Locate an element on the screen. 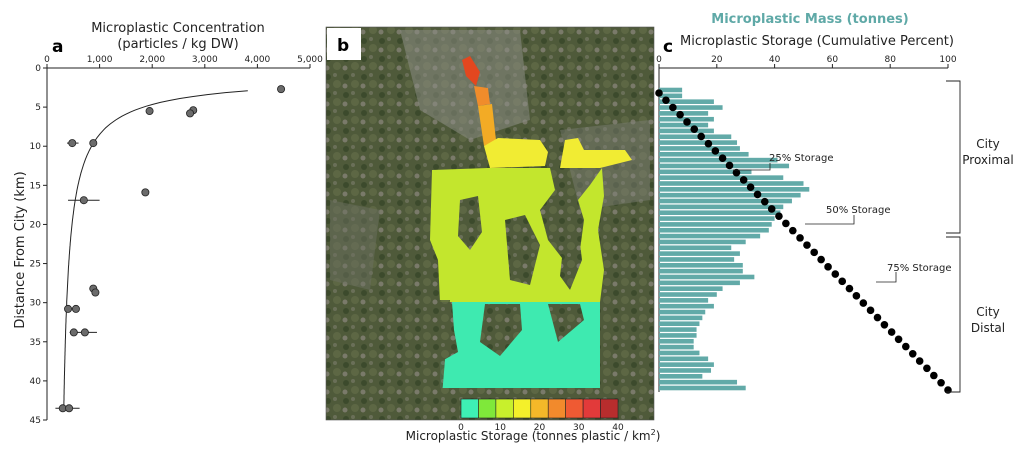  panel-a-y-tick-label: 20 is located at coordinates (36, 225).